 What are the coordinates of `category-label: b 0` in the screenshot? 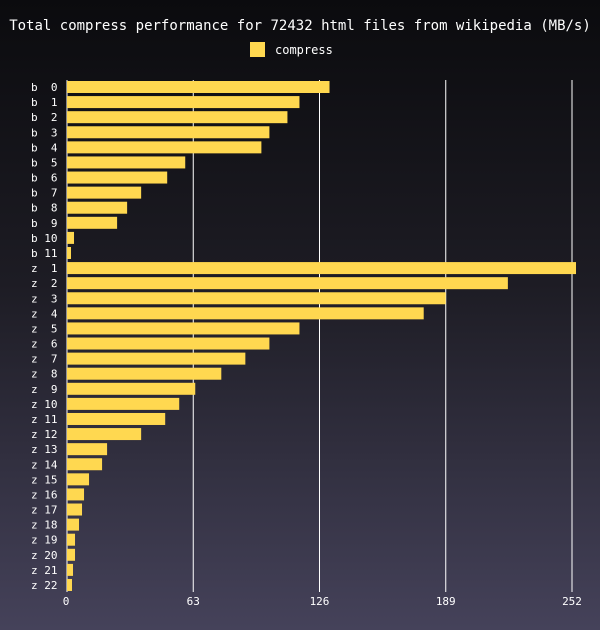 It's located at (44, 87).